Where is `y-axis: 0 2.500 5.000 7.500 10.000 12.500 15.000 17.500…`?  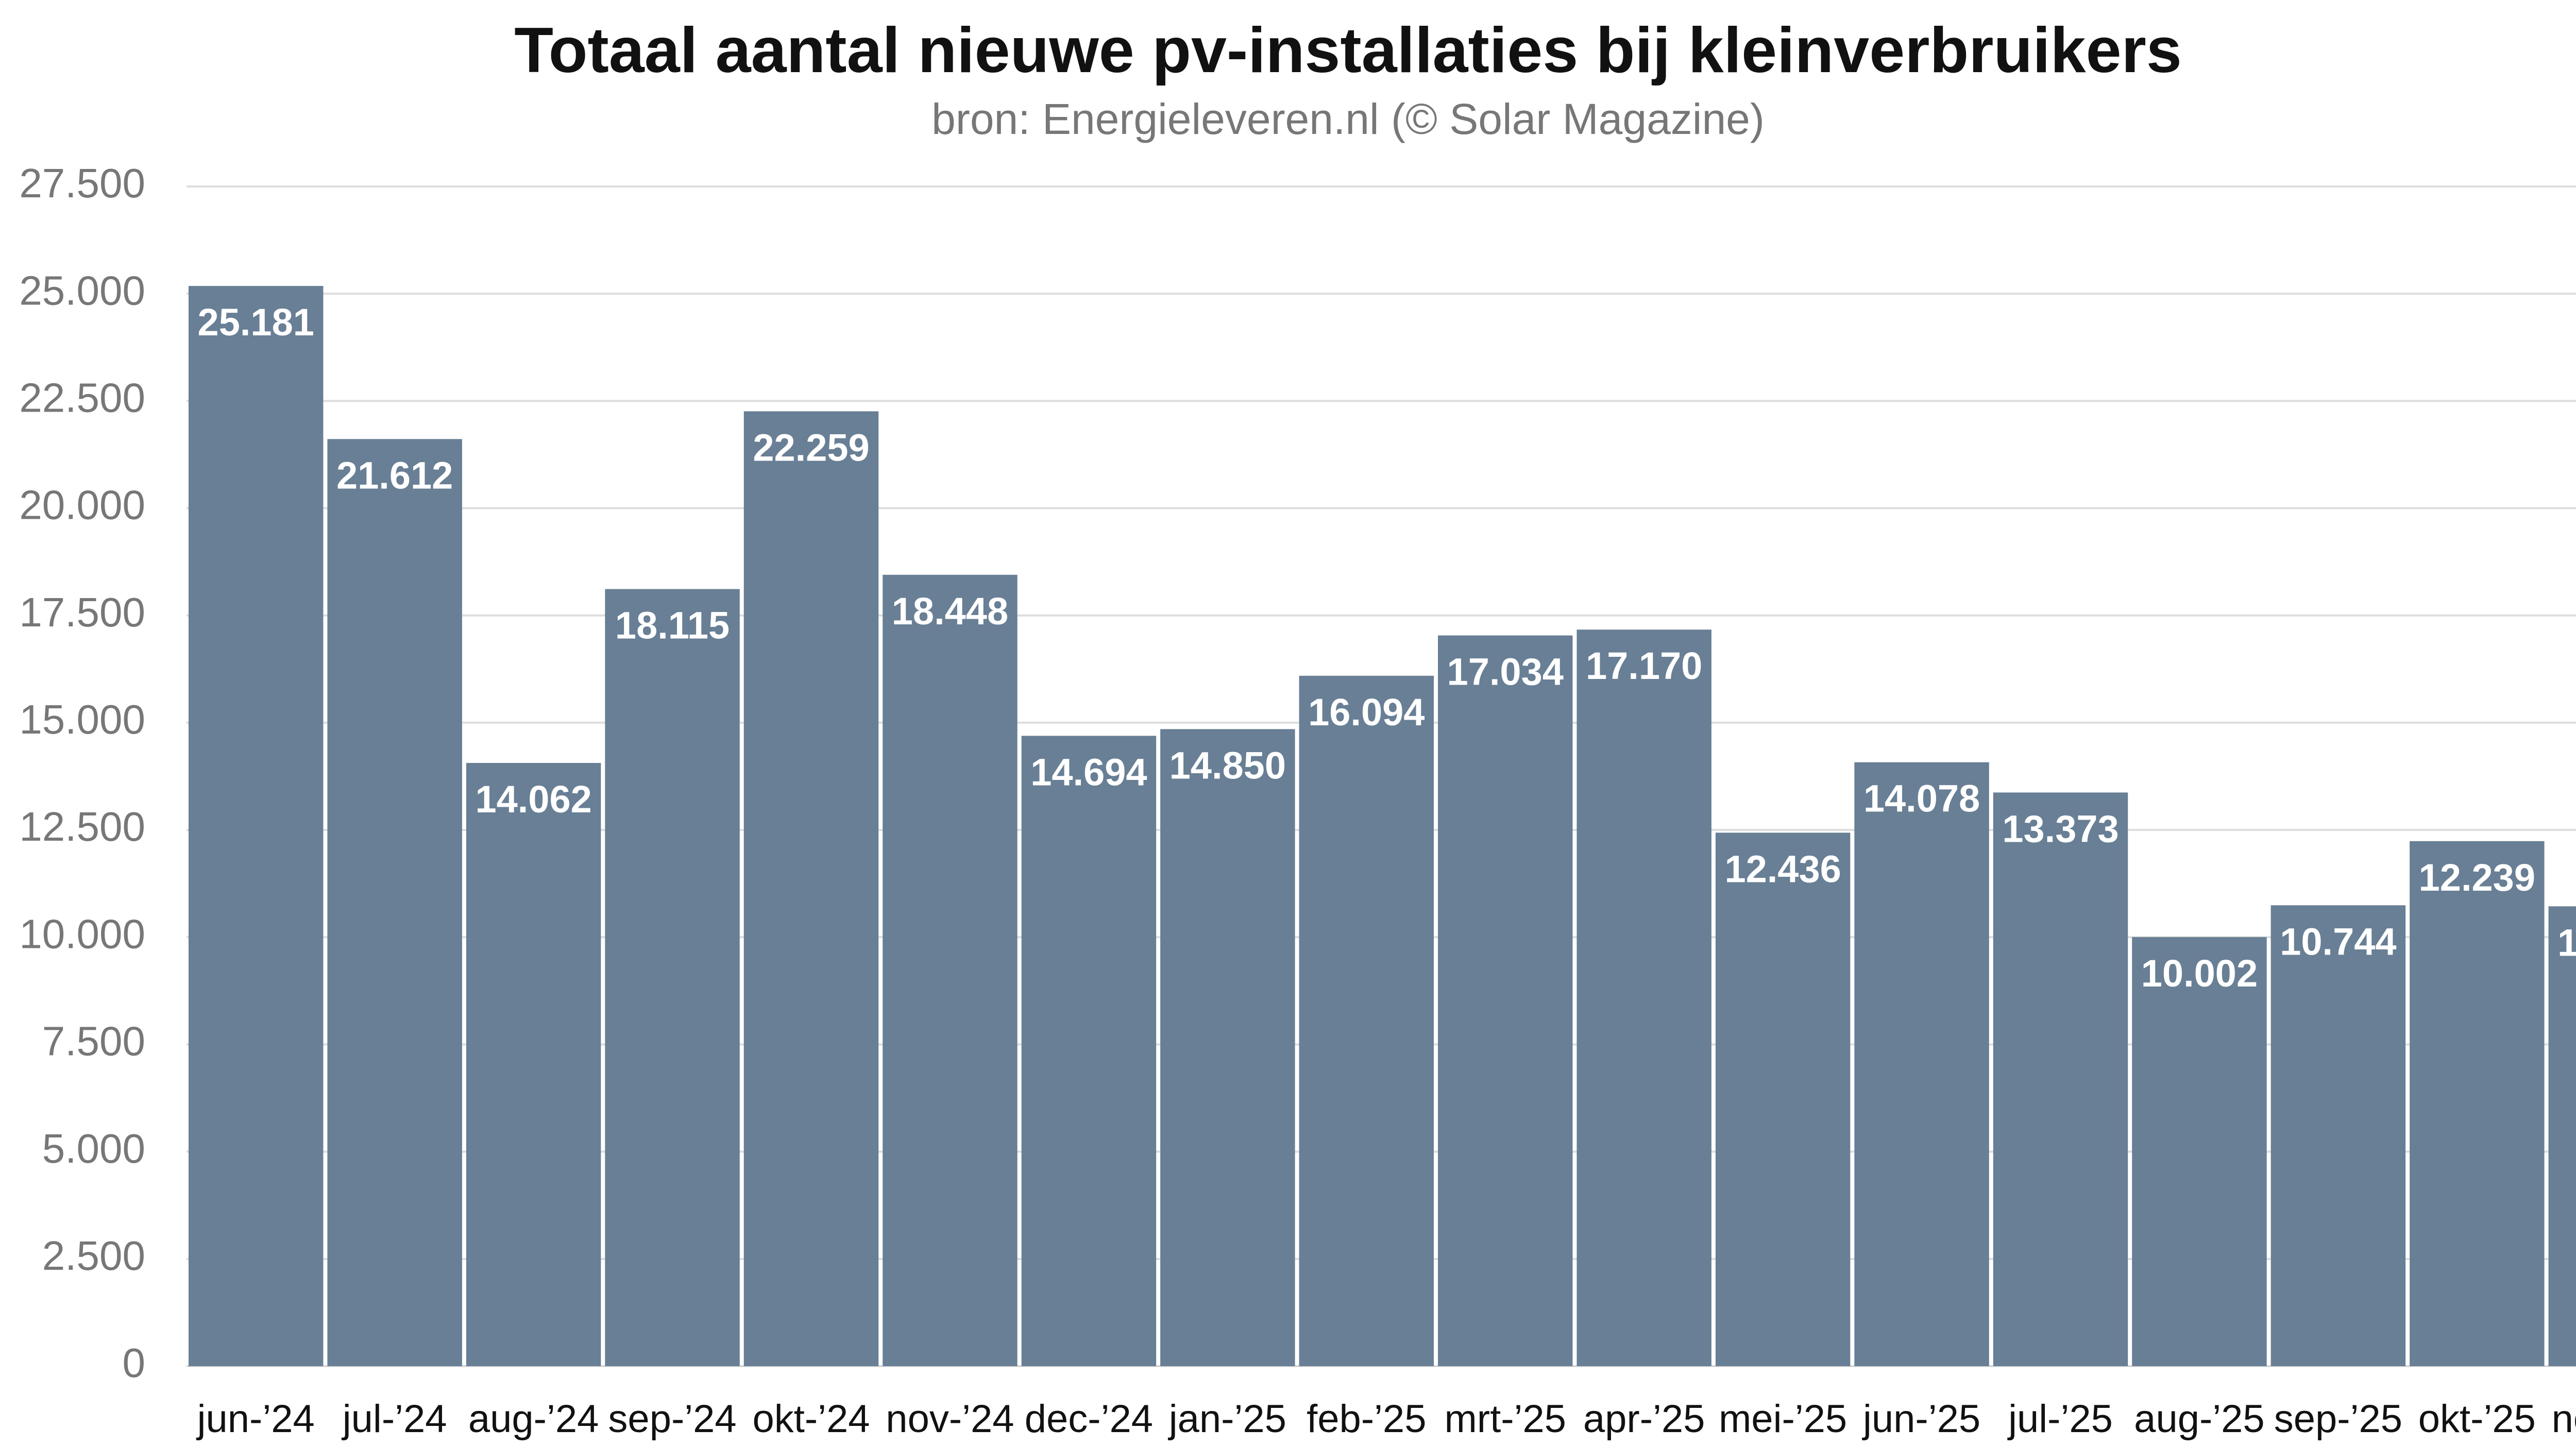
y-axis: 0 2.500 5.000 7.500 10.000 12.500 15.000 17.500… is located at coordinates (82, 773).